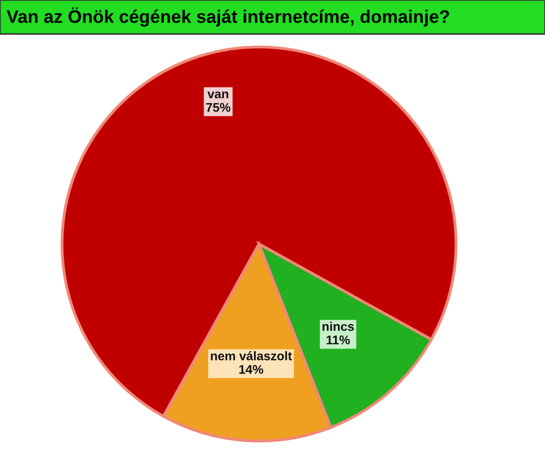 The image size is (545, 454). I want to click on slice-label: nincs, so click(338, 326).